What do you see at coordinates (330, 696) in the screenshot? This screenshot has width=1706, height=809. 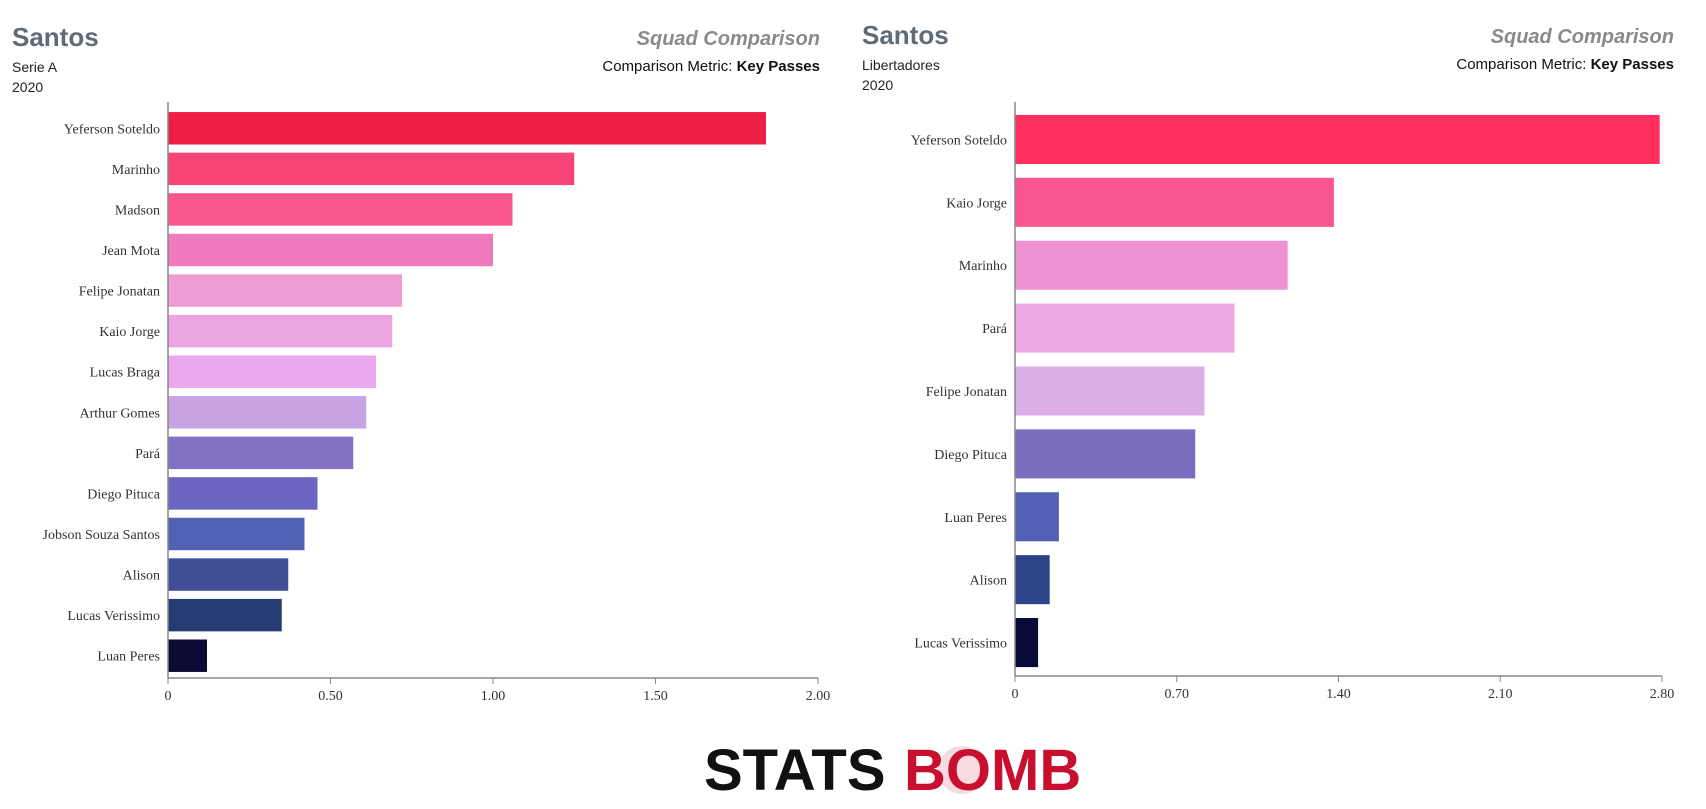 I see `x-tick-label: 0.50` at bounding box center [330, 696].